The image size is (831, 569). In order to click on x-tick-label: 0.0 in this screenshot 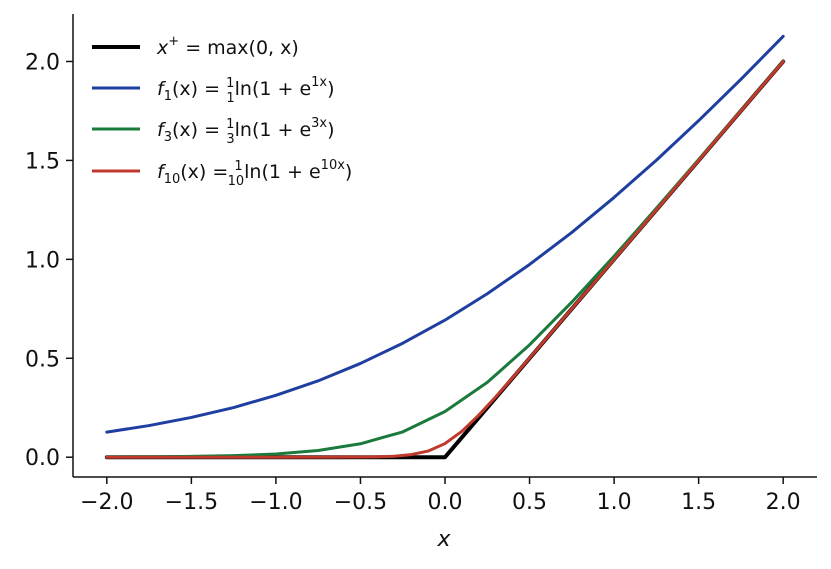, I will do `click(445, 502)`.